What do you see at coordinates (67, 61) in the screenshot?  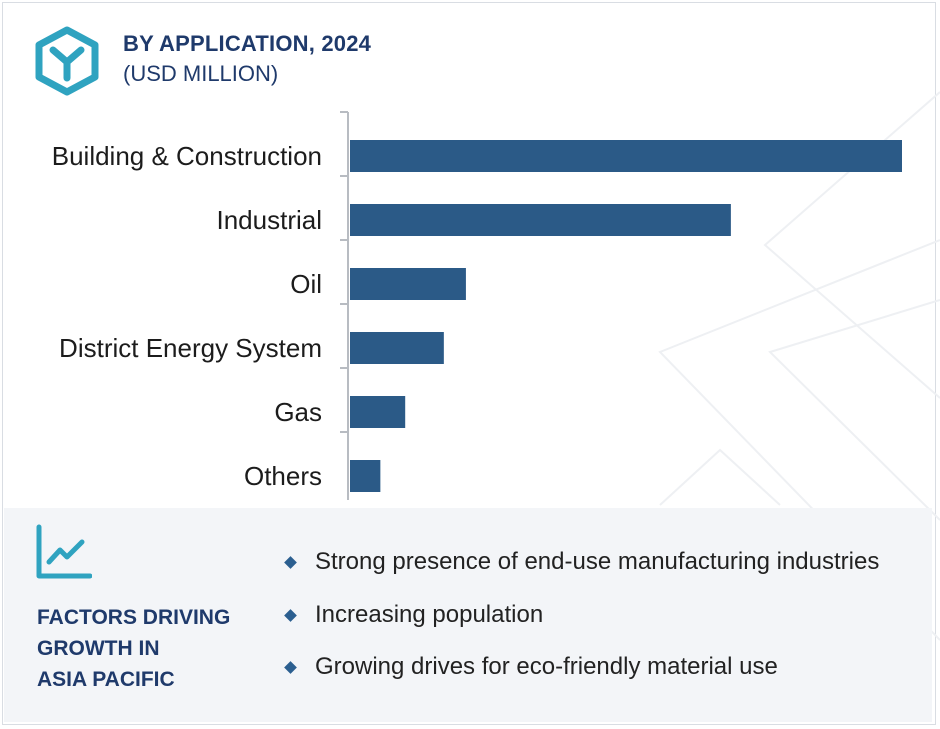 I see `hexagon-y-logo-icon` at bounding box center [67, 61].